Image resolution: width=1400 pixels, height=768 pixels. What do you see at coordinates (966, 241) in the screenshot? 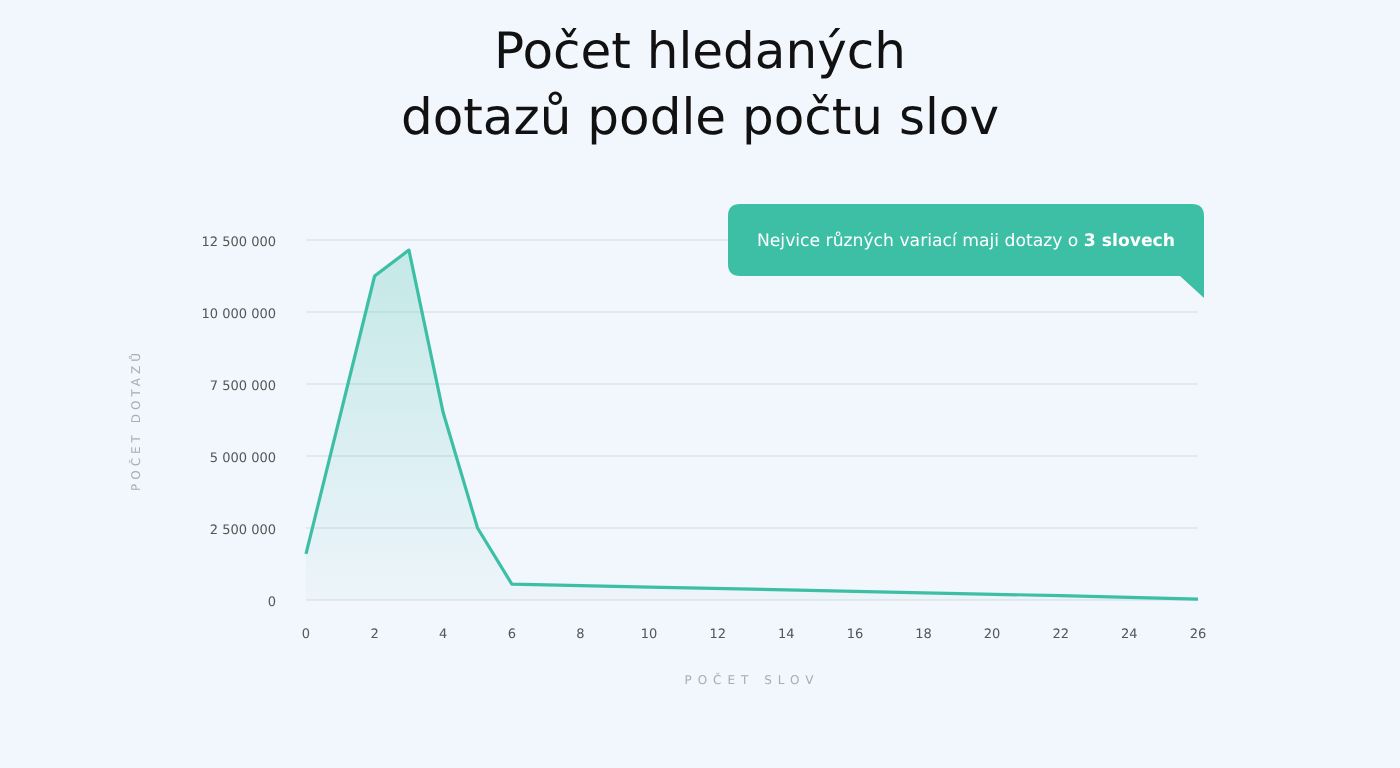
I see `annotation: Nejvice různých variací maji dotazy o 3 slovech` at bounding box center [966, 241].